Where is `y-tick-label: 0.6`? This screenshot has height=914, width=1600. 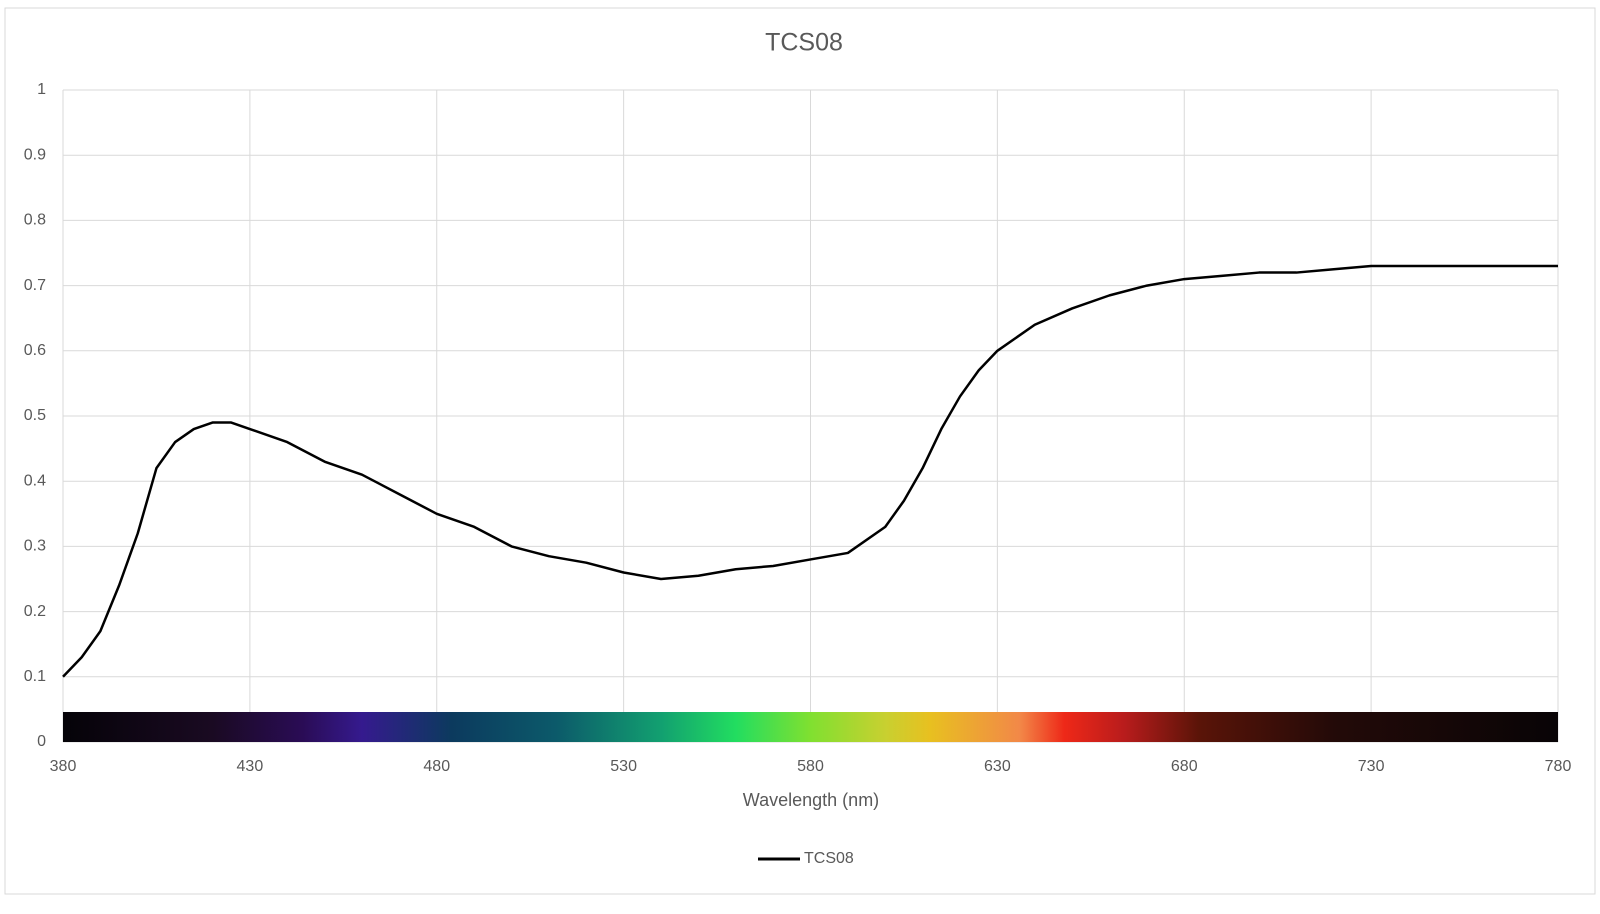 y-tick-label: 0.6 is located at coordinates (35, 350).